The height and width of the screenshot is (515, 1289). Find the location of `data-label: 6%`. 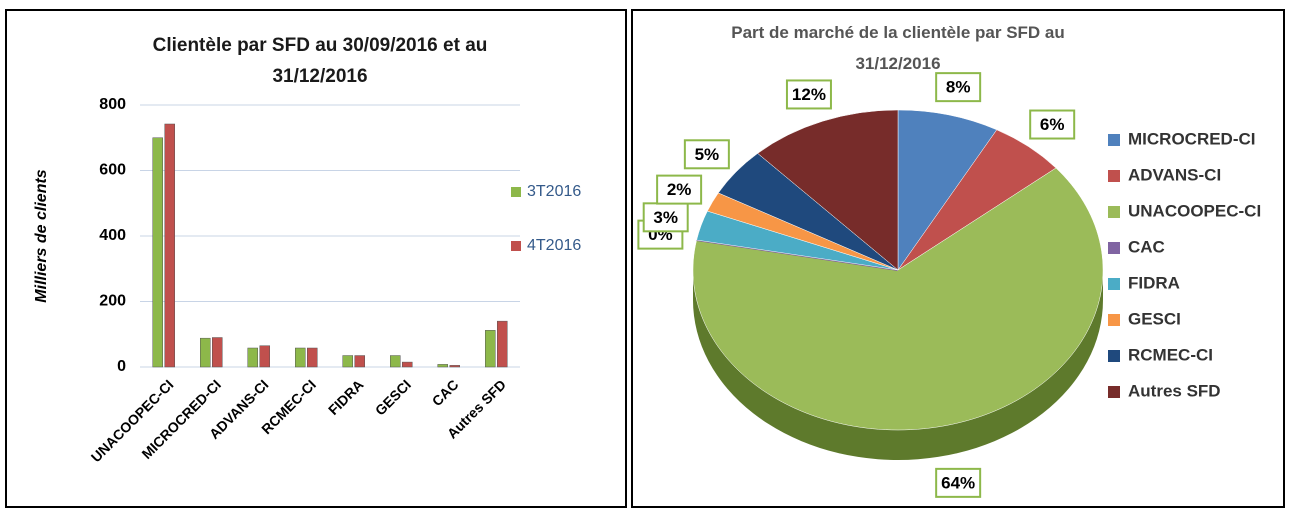

data-label: 6% is located at coordinates (1052, 124).